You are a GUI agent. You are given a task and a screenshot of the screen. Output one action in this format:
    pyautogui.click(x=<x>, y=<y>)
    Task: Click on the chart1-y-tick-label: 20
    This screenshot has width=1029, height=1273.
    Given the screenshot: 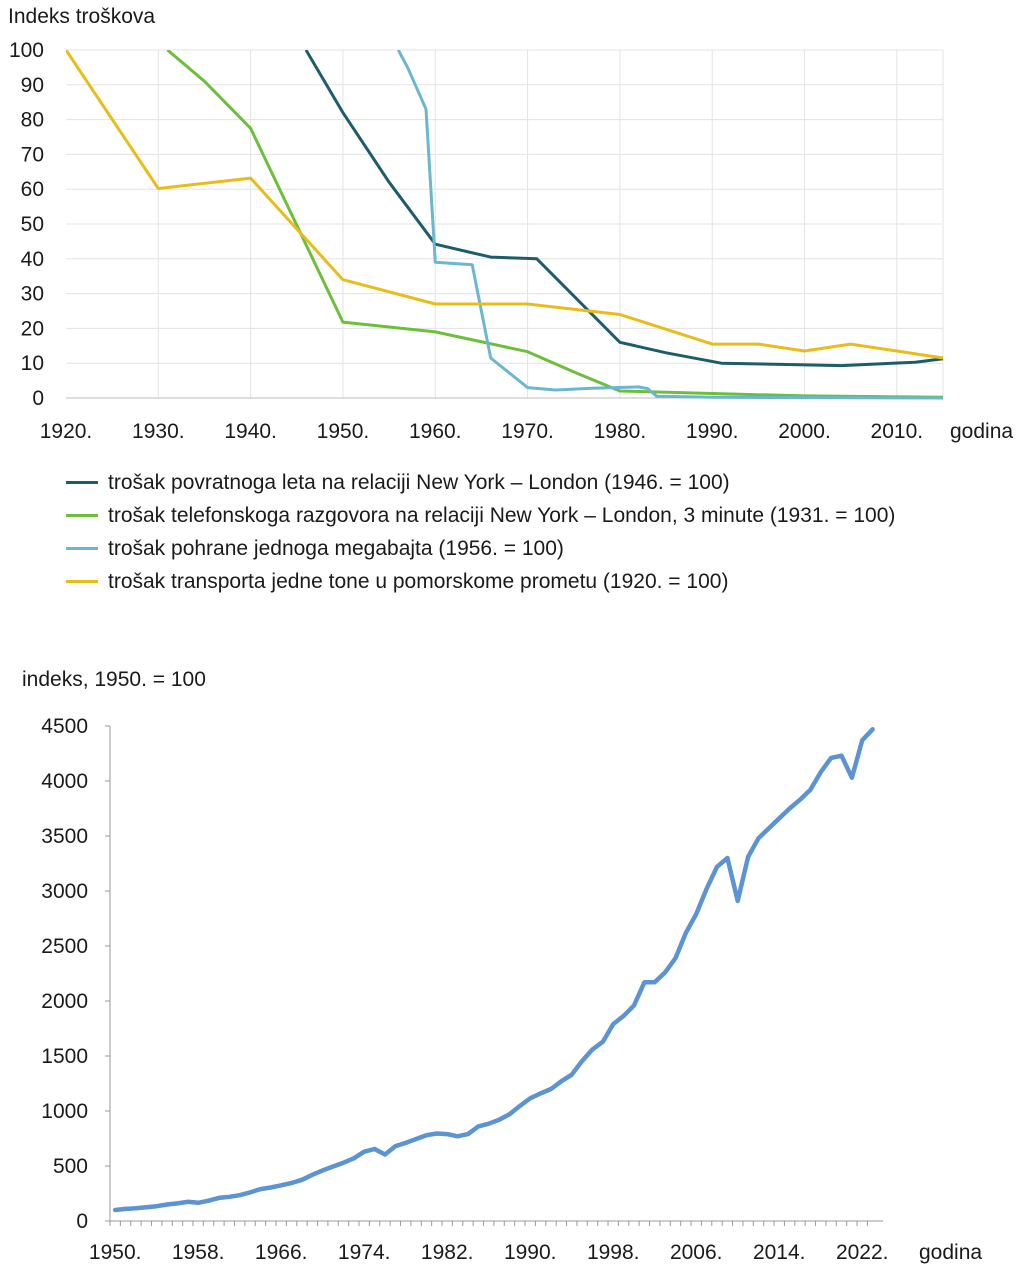 What is the action you would take?
    pyautogui.click(x=32, y=328)
    